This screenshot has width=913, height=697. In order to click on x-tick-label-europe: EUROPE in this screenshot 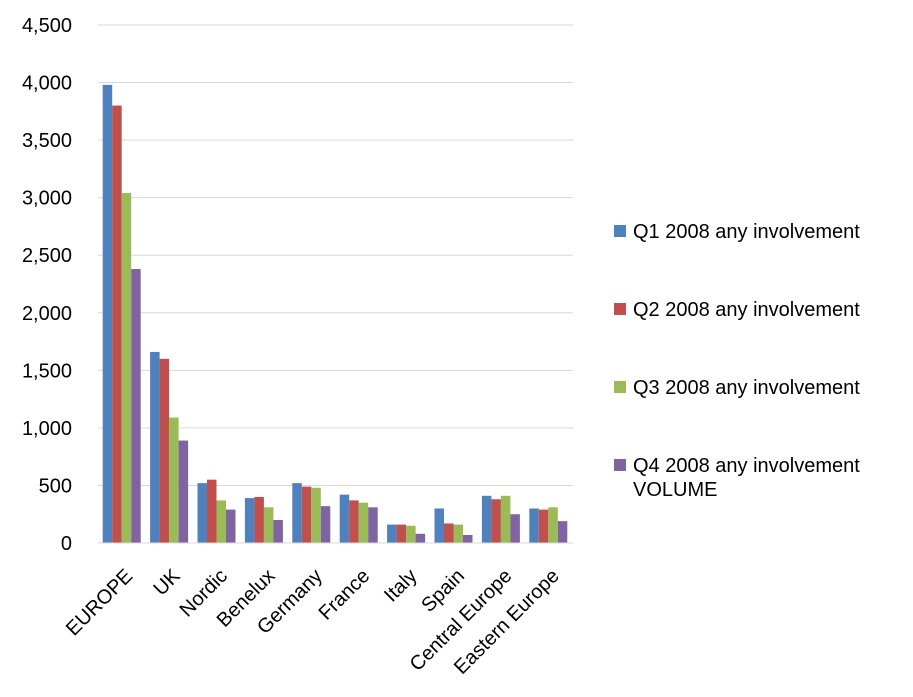, I will do `click(99, 602)`.